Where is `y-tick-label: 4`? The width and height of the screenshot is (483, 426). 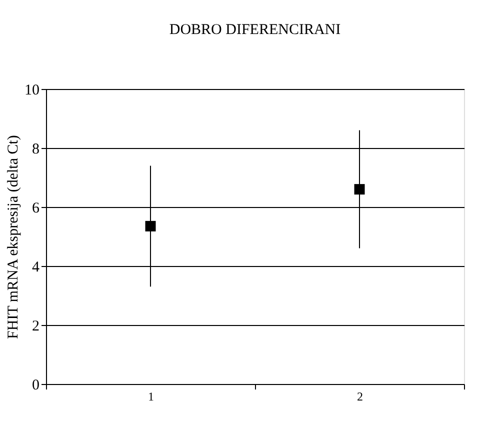 y-tick-label: 4 is located at coordinates (36, 268).